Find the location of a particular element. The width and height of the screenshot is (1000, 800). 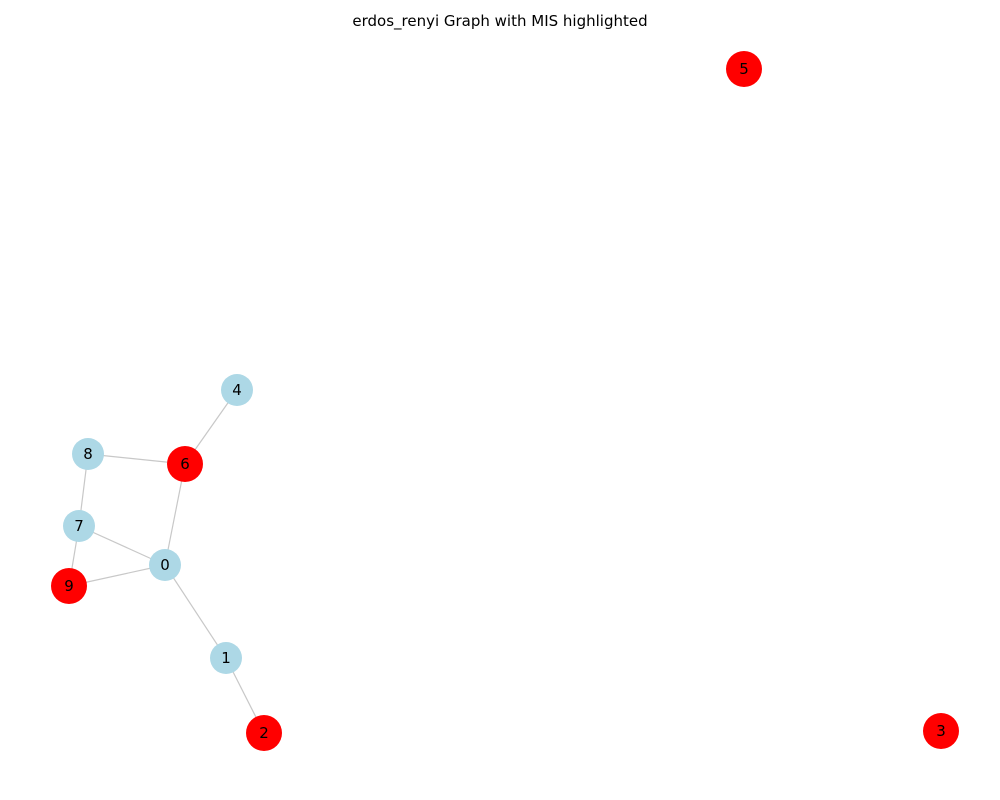

node-4: 4 is located at coordinates (237, 390).